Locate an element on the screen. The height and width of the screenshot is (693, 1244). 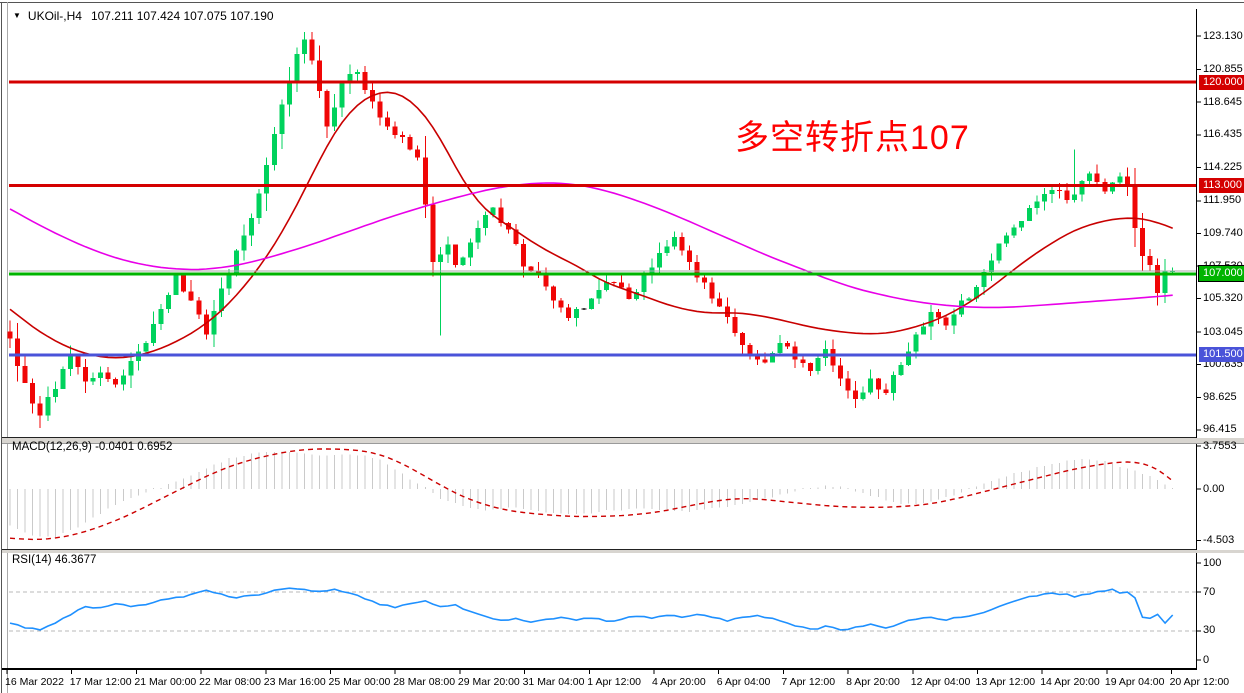
rsi-line is located at coordinates (591, 609).